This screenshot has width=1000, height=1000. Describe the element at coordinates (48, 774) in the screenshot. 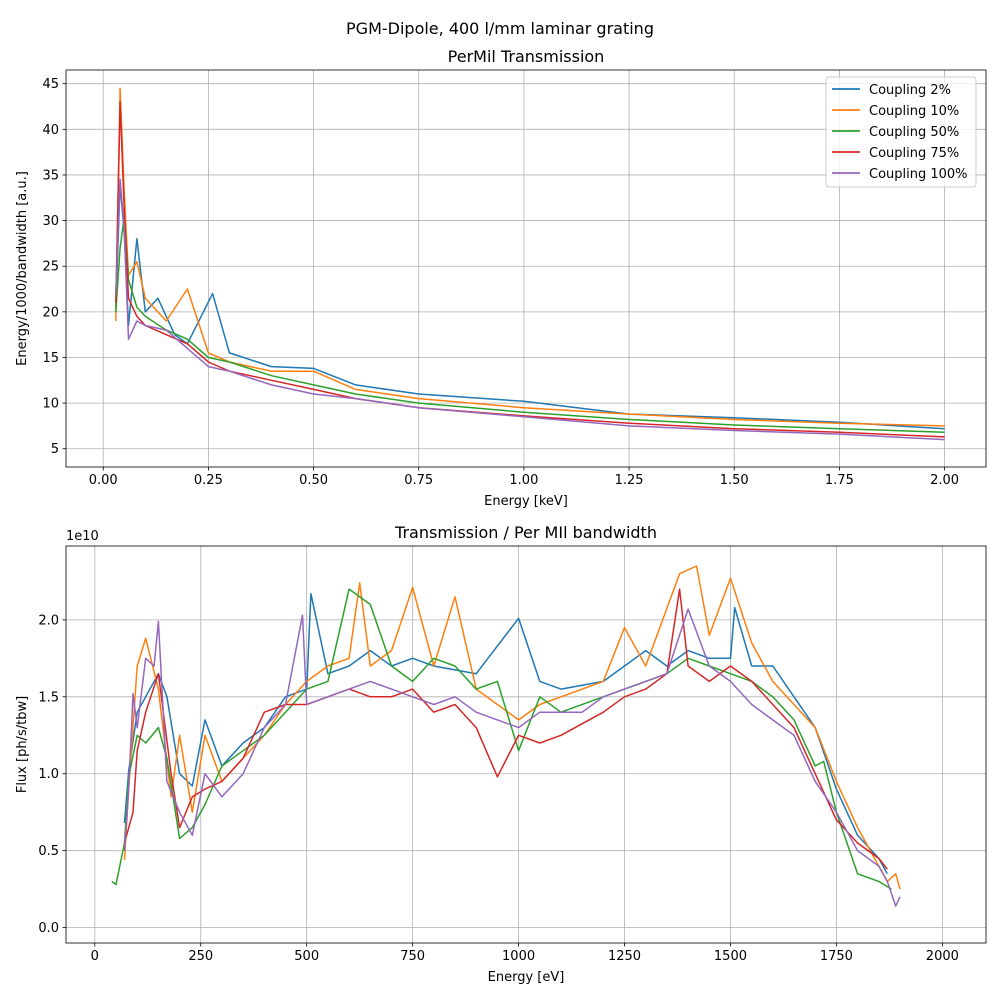

I see `y-tick-label: 1.0` at that location.